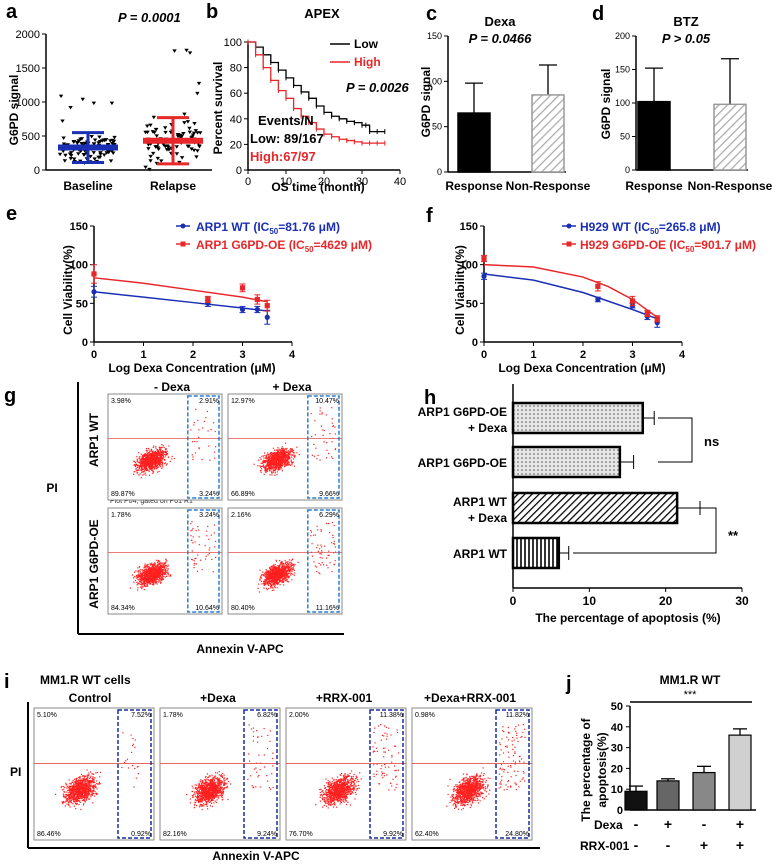  Describe the element at coordinates (203, 447) in the screenshot. I see `gate-box` at that location.